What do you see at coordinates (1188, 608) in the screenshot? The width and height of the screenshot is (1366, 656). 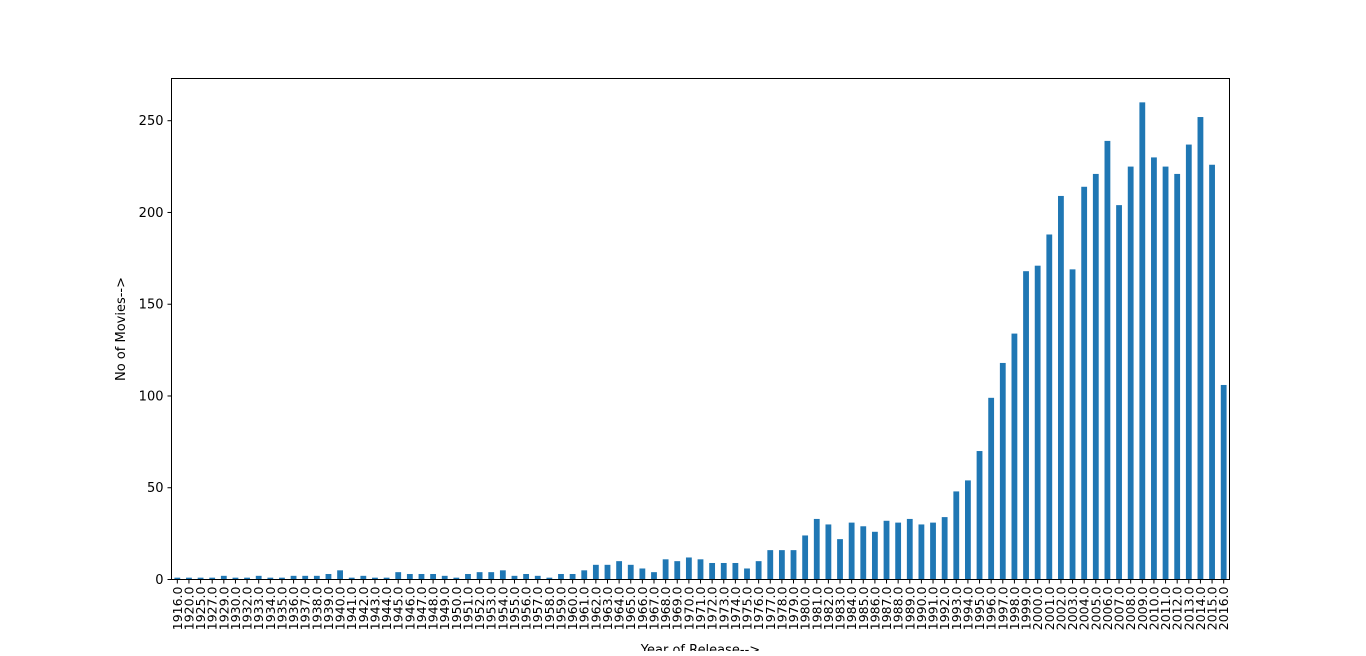 I see `x-tick-label: 2013.0` at bounding box center [1188, 608].